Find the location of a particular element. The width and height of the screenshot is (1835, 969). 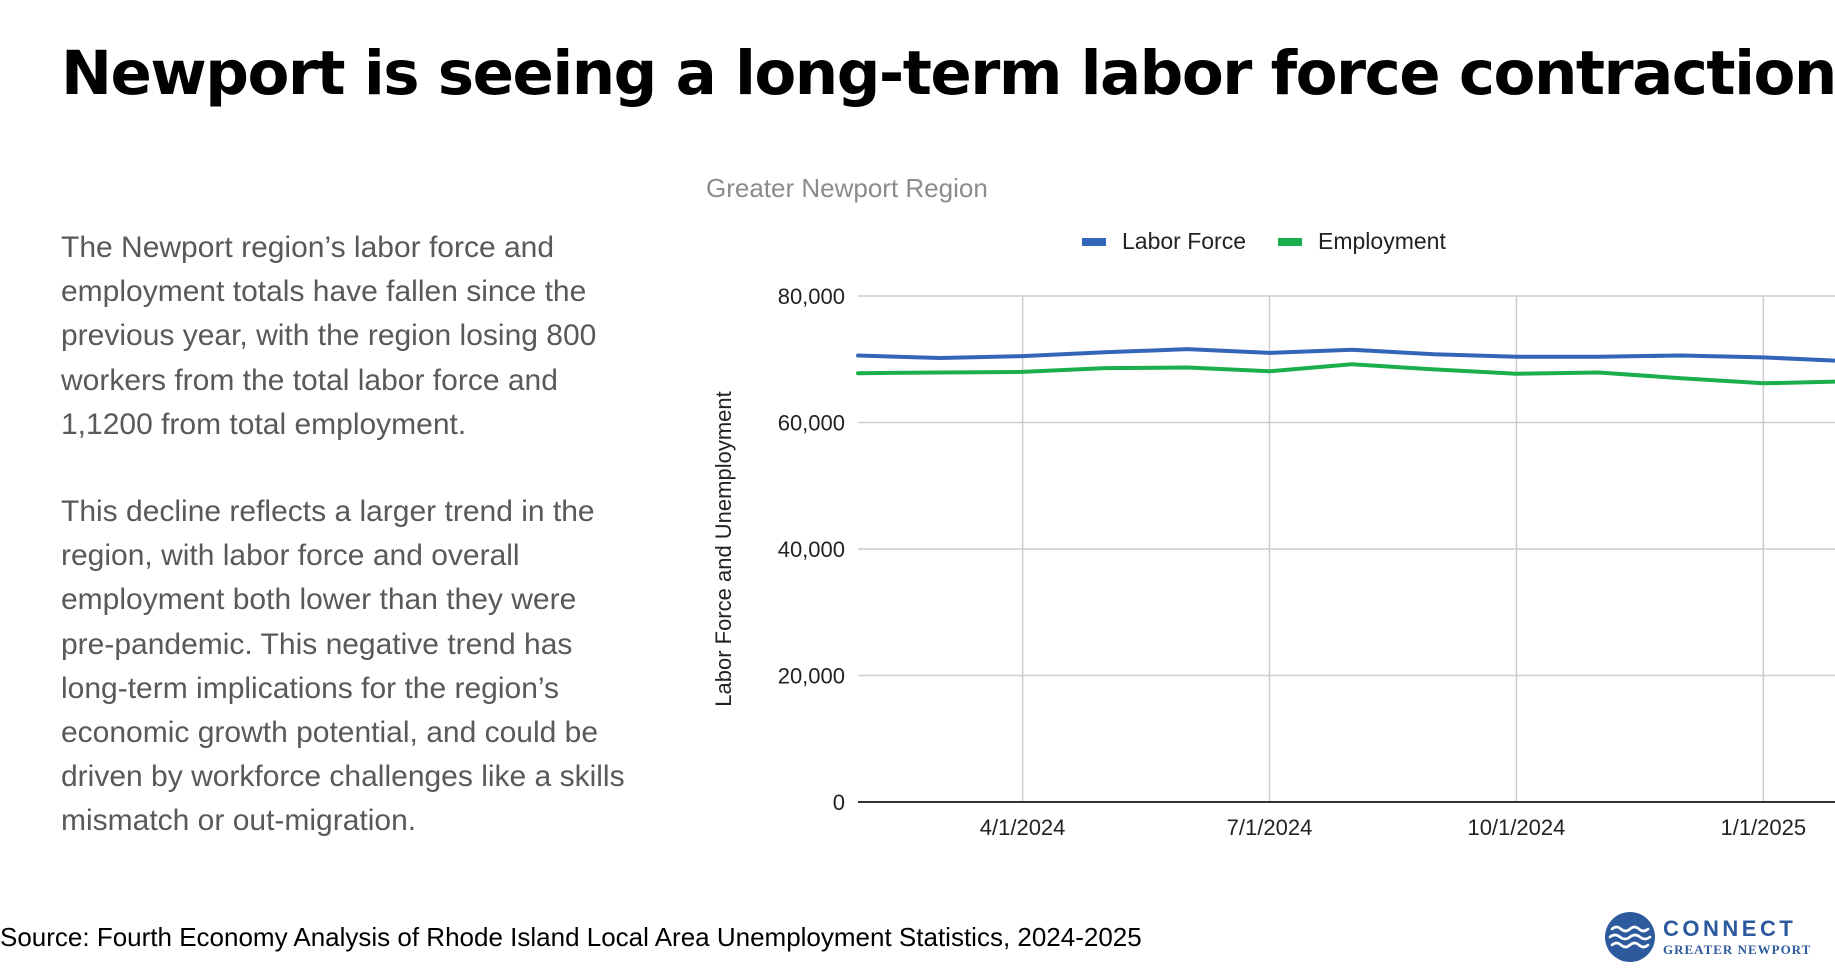

legend-item-labor-force: Labor Force is located at coordinates (1164, 241).